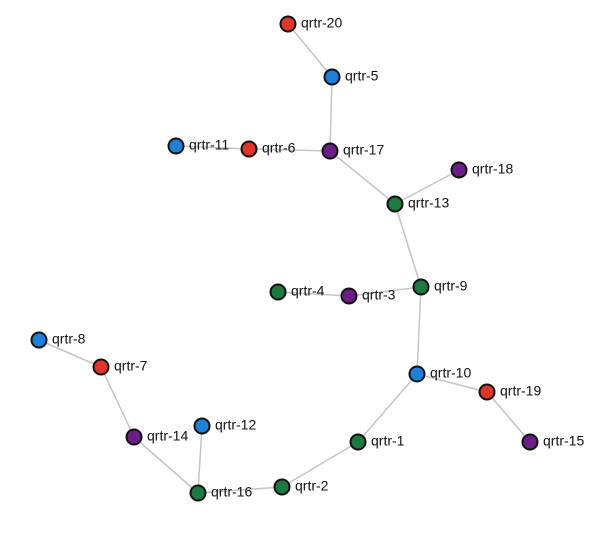  What do you see at coordinates (69, 339) in the screenshot?
I see `node-label: qrtr-8` at bounding box center [69, 339].